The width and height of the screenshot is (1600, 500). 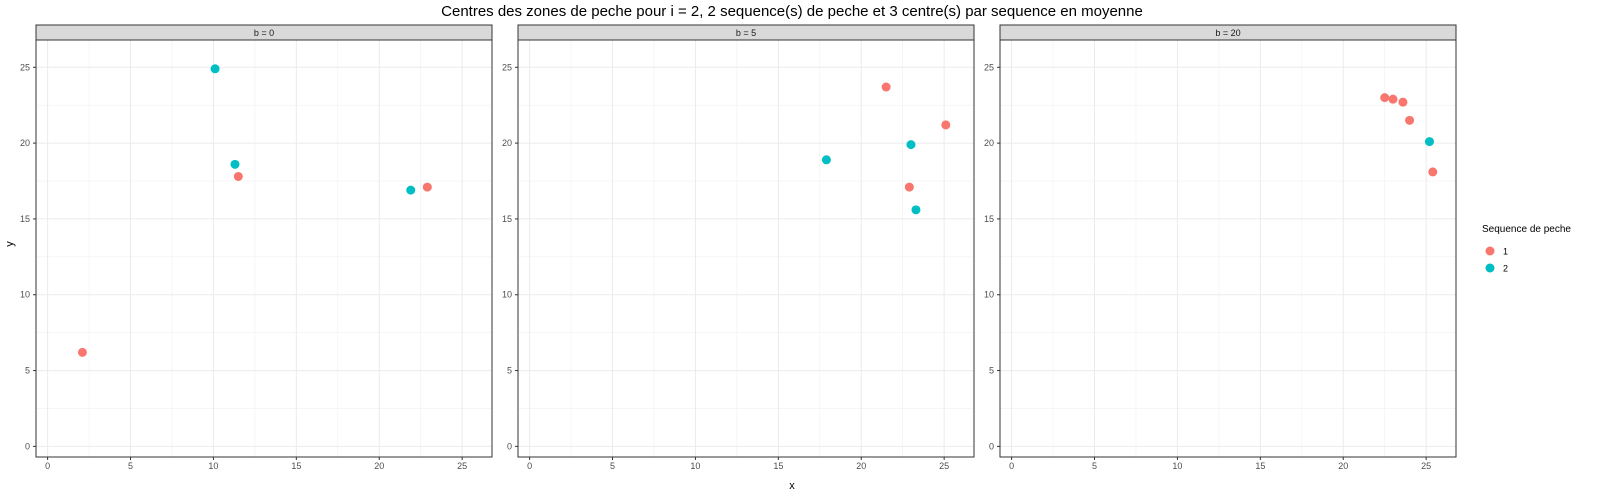 What do you see at coordinates (792, 486) in the screenshot?
I see `x-axis-title: x` at bounding box center [792, 486].